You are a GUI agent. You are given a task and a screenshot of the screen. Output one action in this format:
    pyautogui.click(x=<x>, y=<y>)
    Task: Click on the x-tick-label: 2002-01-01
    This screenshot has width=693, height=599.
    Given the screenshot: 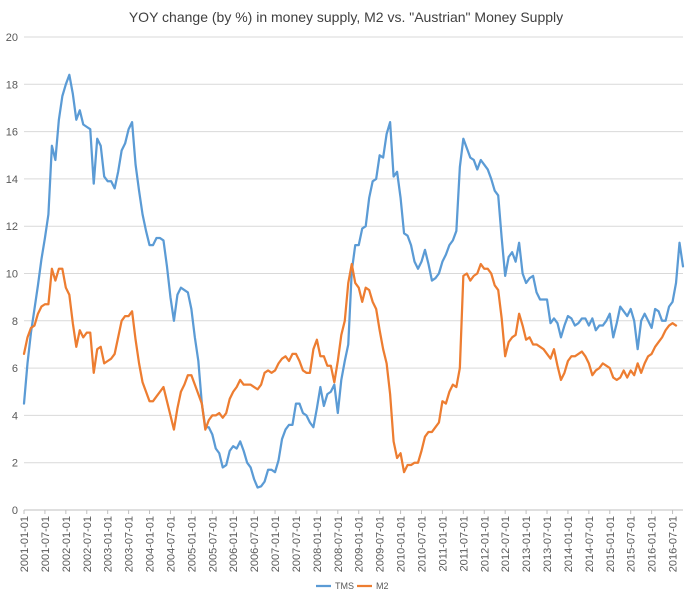 What is the action you would take?
    pyautogui.click(x=67, y=544)
    